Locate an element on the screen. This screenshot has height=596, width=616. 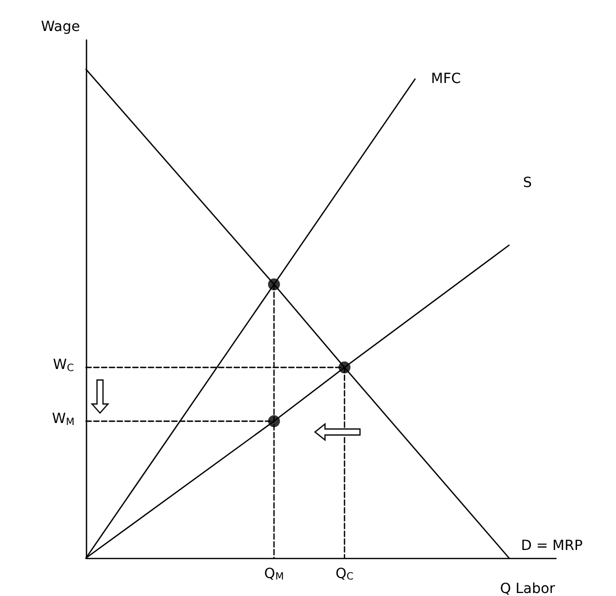
x-tick-label: QM is located at coordinates (274, 574).